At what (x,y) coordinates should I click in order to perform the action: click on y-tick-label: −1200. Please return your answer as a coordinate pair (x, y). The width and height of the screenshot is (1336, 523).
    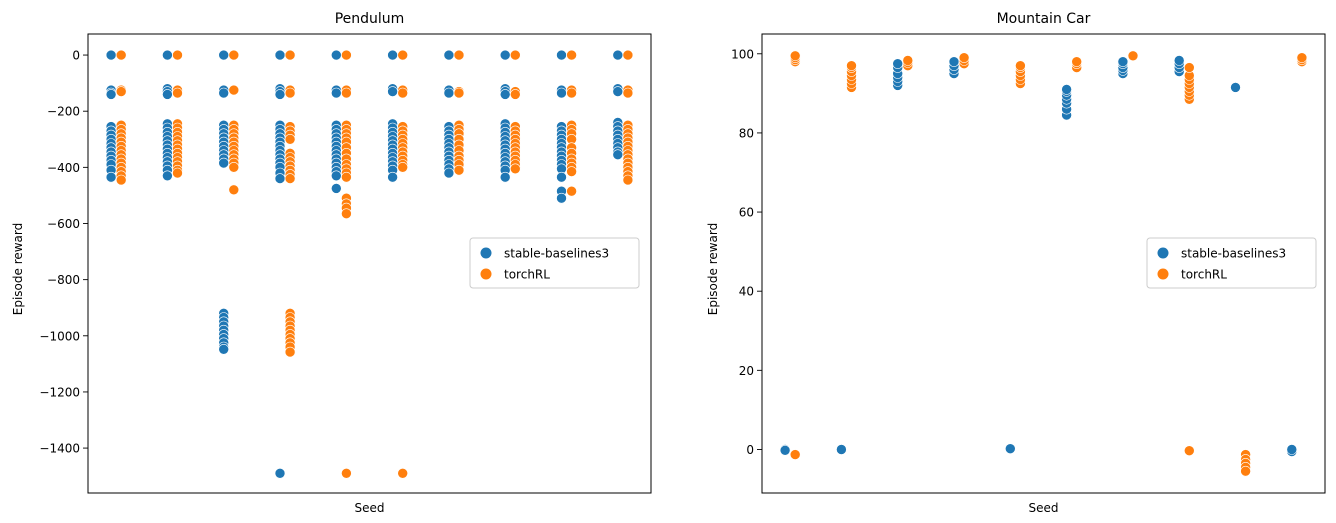
    Looking at the image, I should click on (59, 392).